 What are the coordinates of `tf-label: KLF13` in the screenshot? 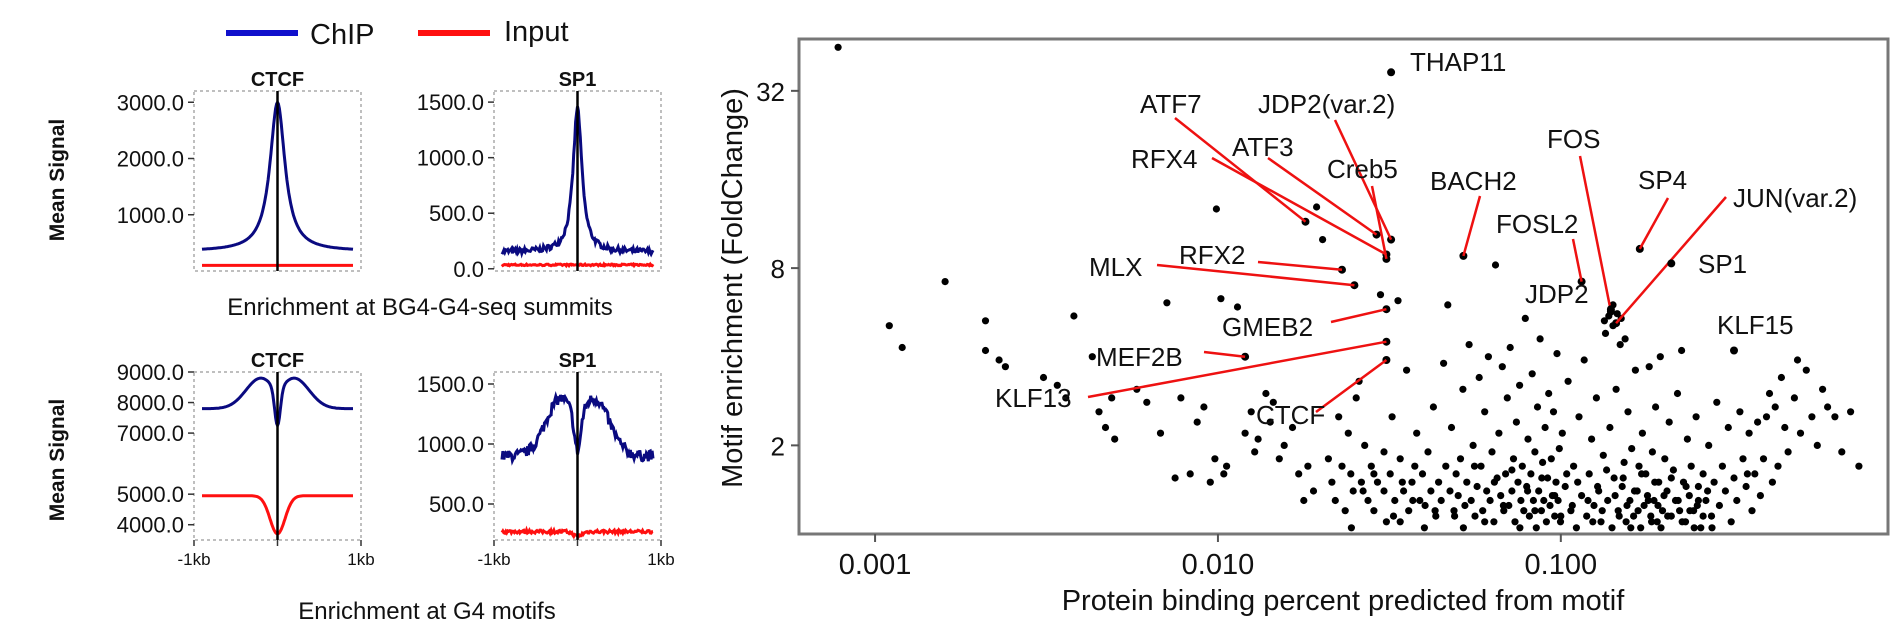 It's located at (1033, 398).